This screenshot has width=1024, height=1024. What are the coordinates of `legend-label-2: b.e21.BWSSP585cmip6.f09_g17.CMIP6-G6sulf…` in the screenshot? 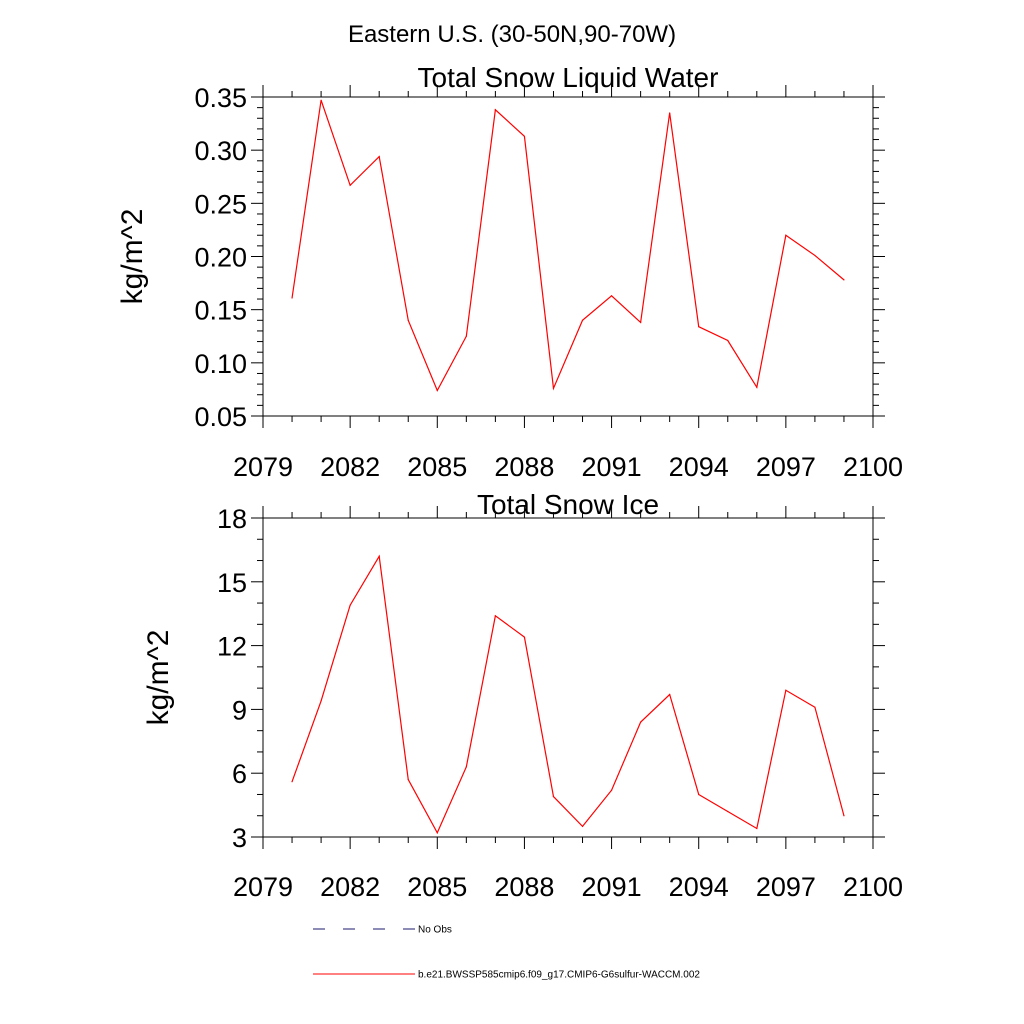 It's located at (559, 975).